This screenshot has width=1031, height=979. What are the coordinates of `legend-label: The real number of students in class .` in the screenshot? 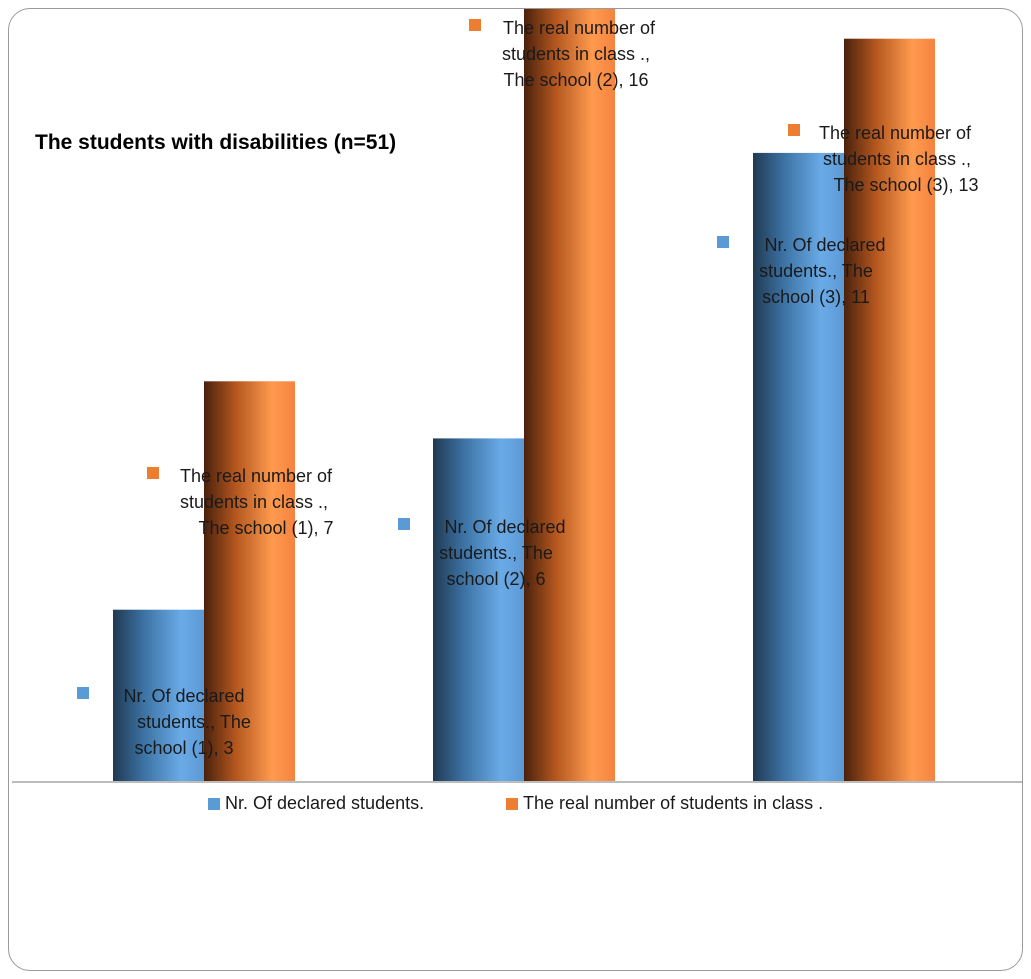 It's located at (673, 803).